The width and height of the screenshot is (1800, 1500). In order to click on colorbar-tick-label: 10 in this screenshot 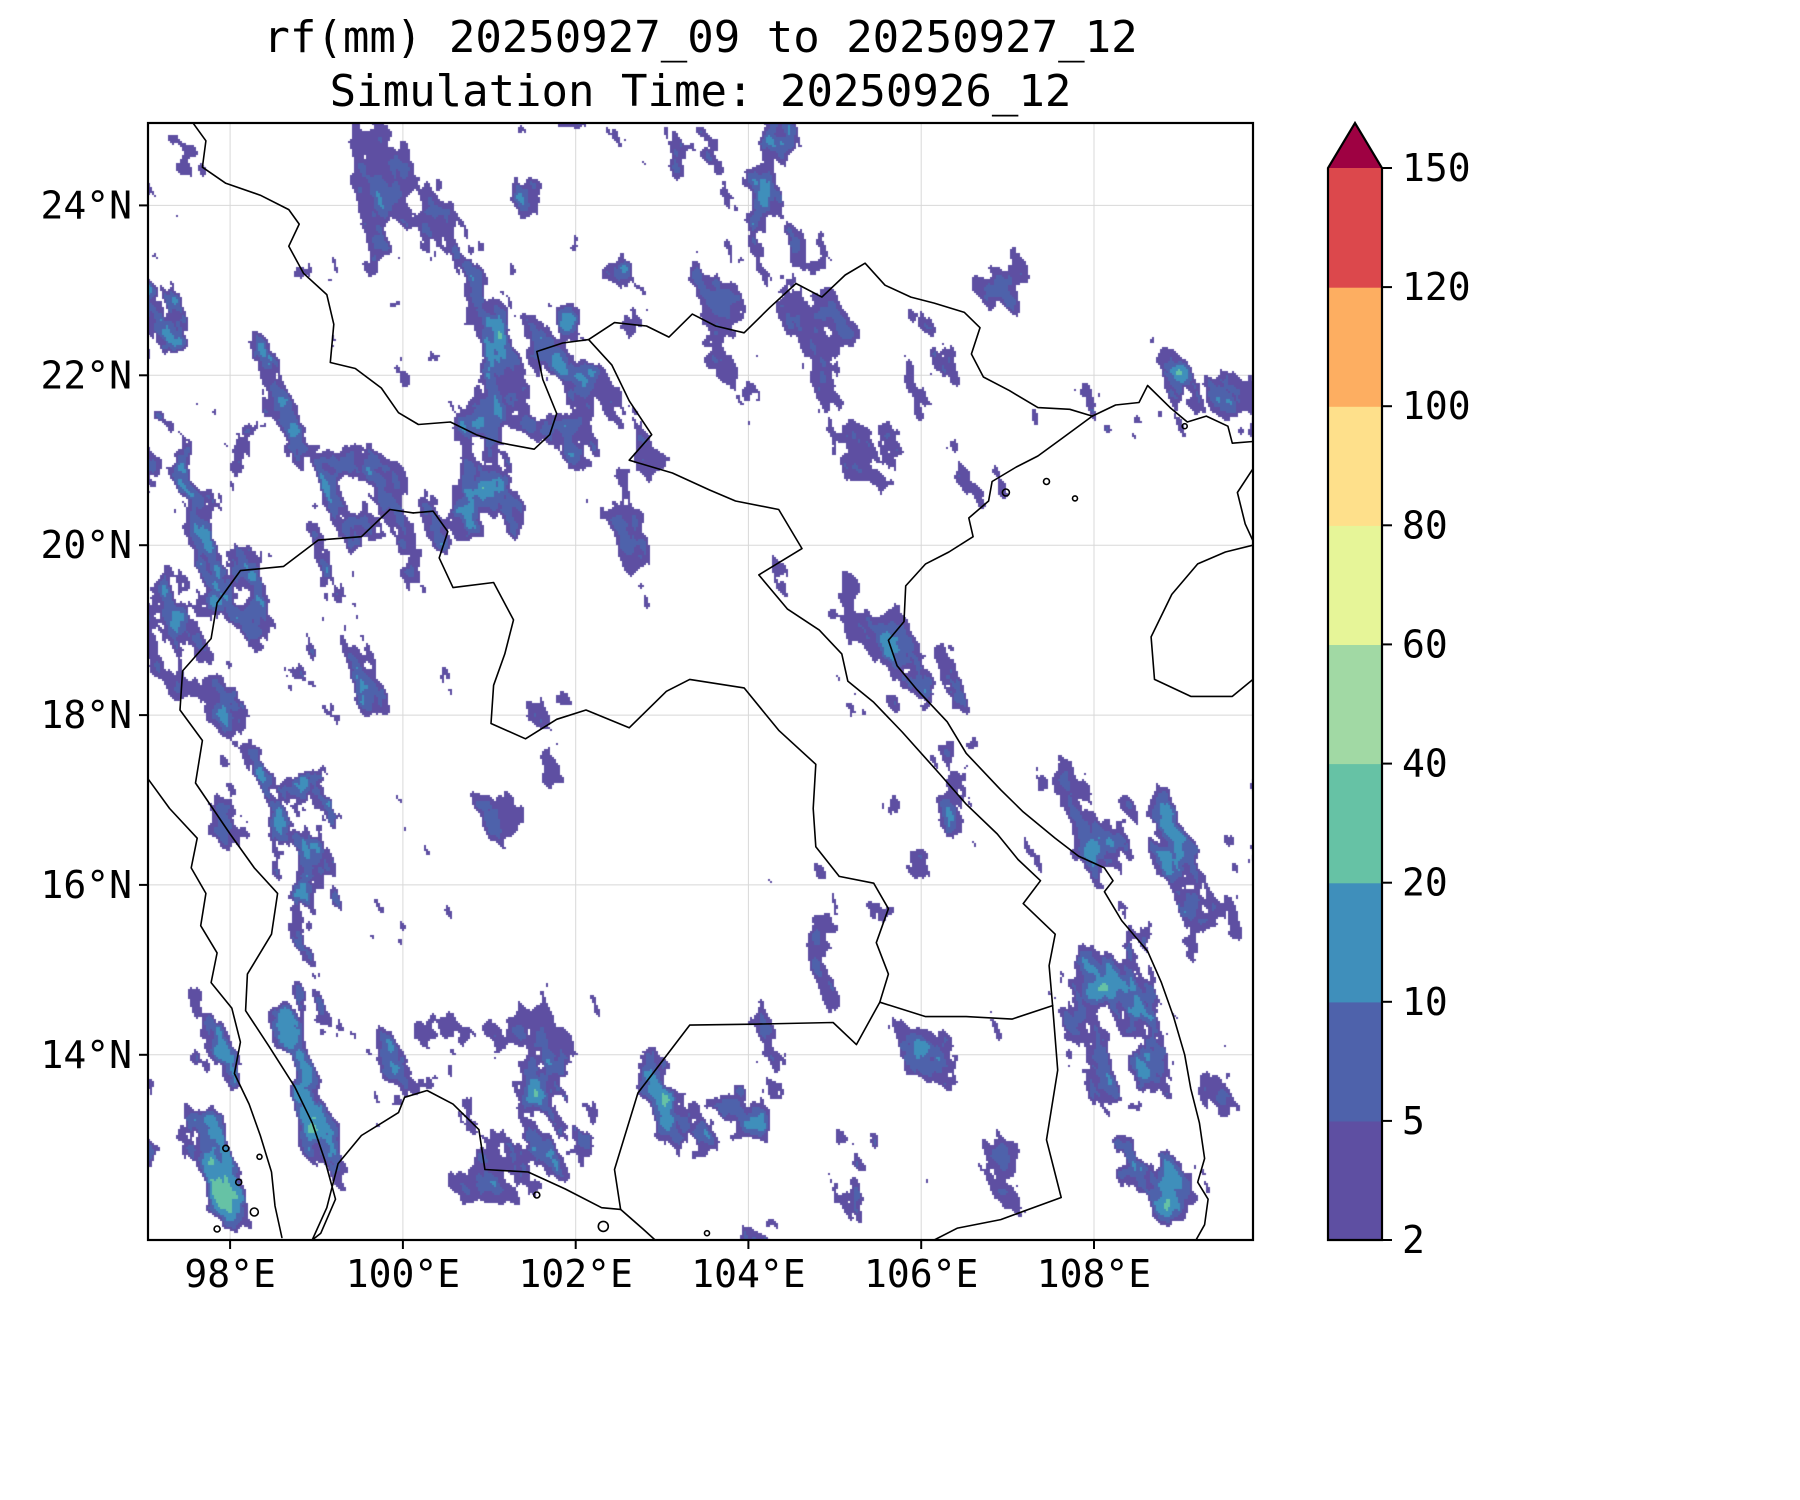, I will do `click(1425, 1002)`.